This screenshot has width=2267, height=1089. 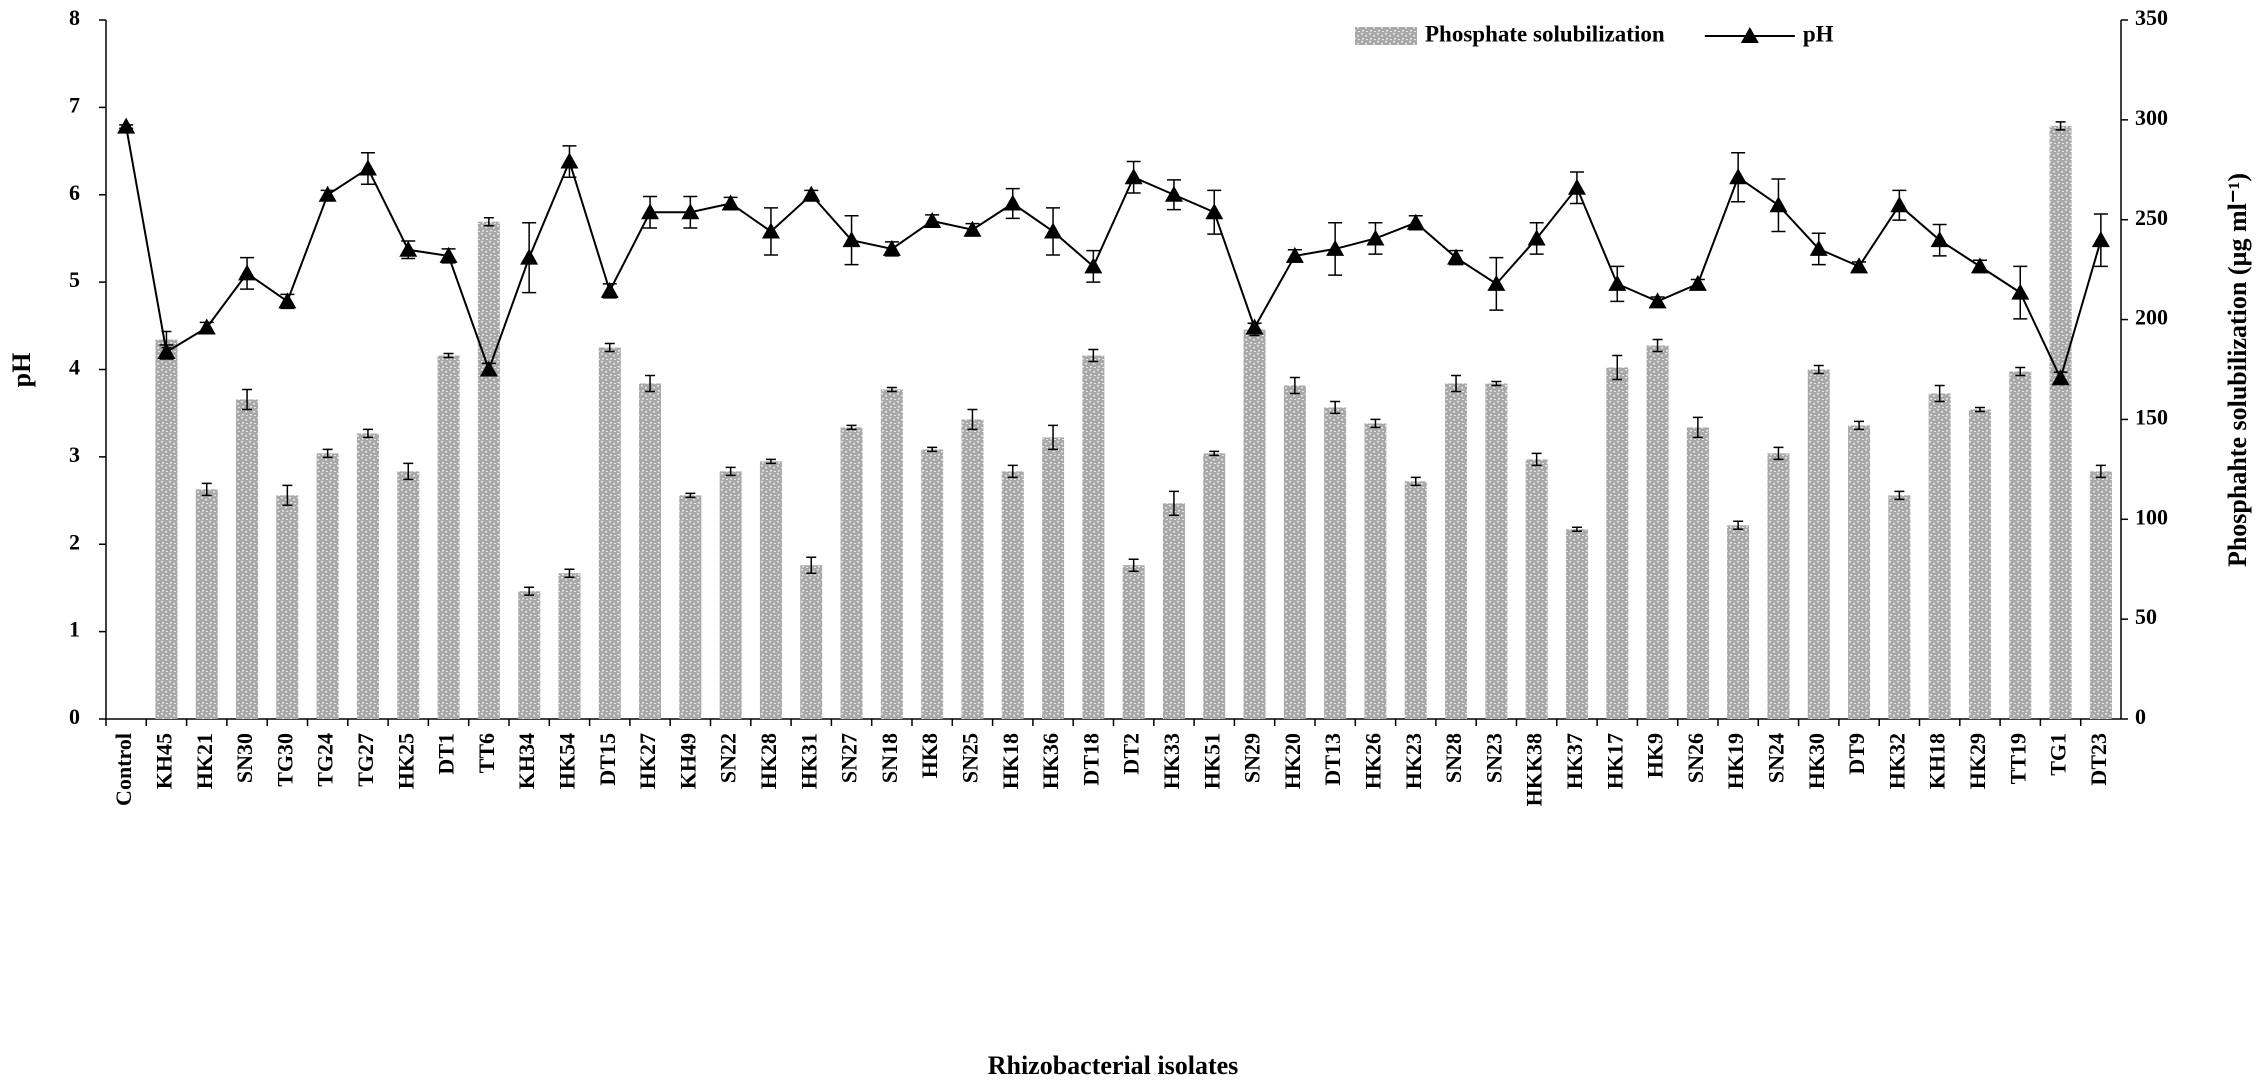 What do you see at coordinates (526, 761) in the screenshot?
I see `x-tick-label: KH34` at bounding box center [526, 761].